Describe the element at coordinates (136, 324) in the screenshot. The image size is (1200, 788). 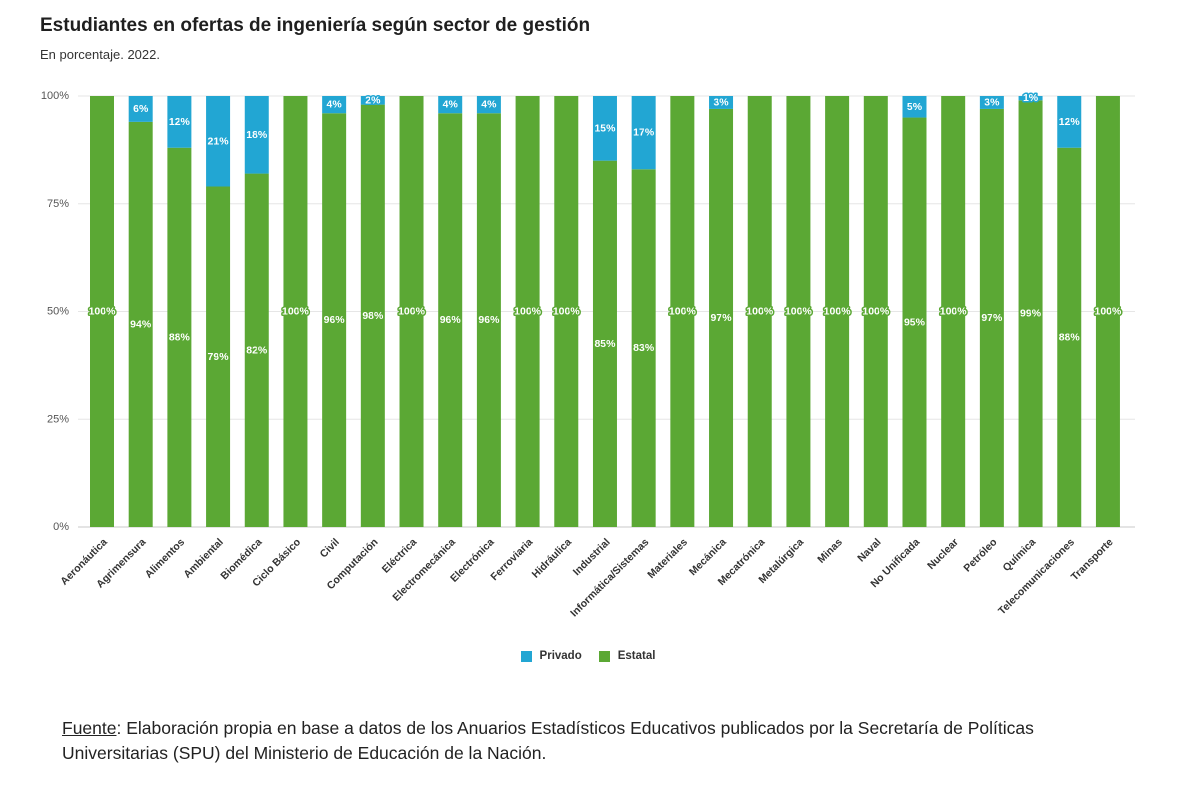
I see `data-label-value: 94` at that location.